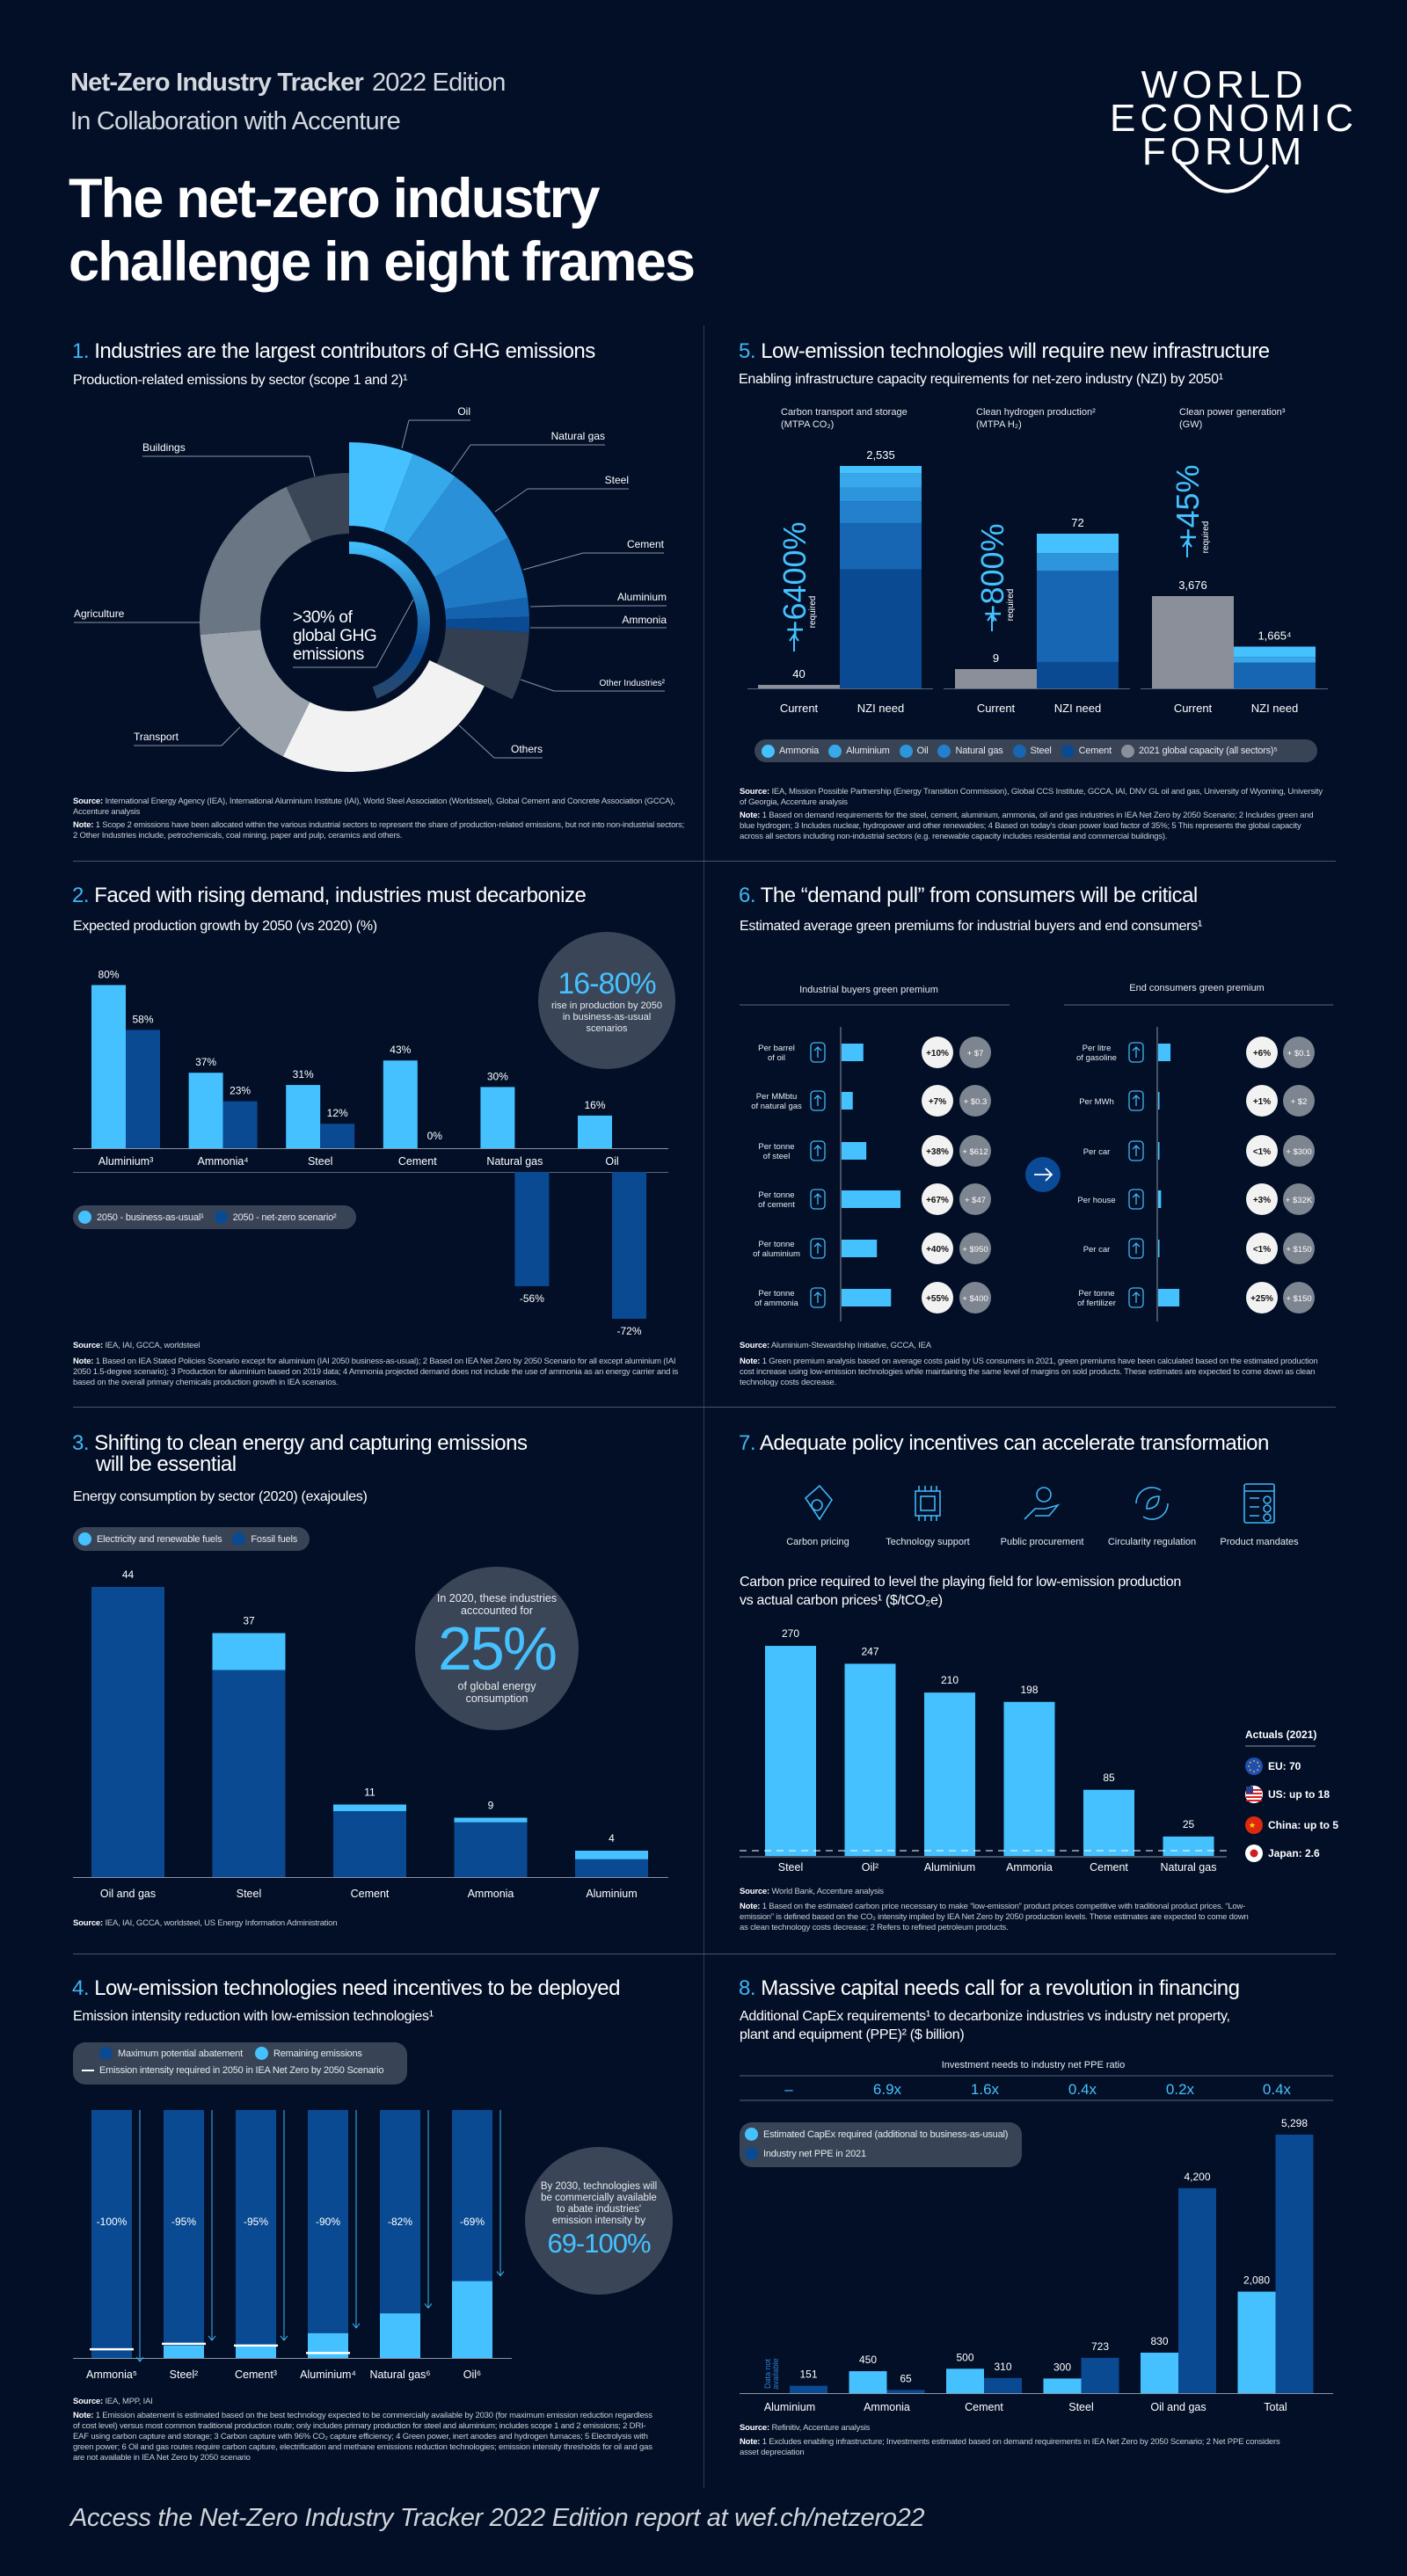 The width and height of the screenshot is (1407, 2576). I want to click on slice-label: Oil, so click(464, 411).